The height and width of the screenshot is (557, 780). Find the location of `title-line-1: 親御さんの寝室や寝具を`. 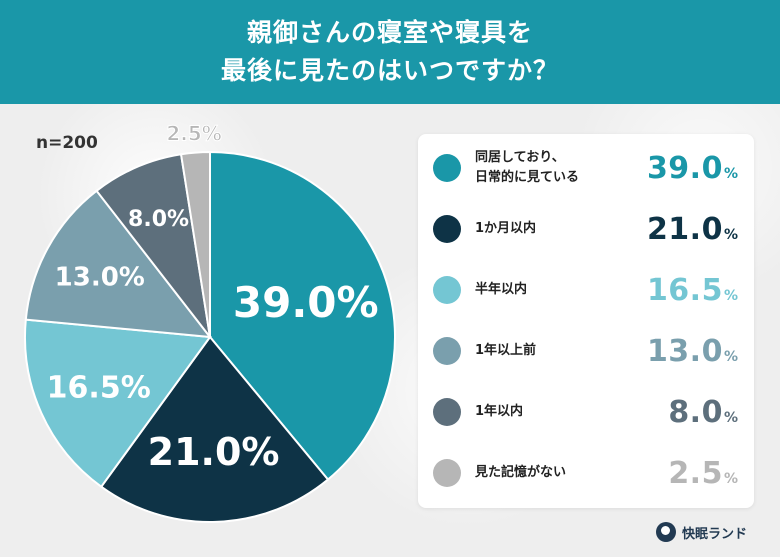

title-line-1: 親御さんの寝室や寝具を is located at coordinates (389, 32).